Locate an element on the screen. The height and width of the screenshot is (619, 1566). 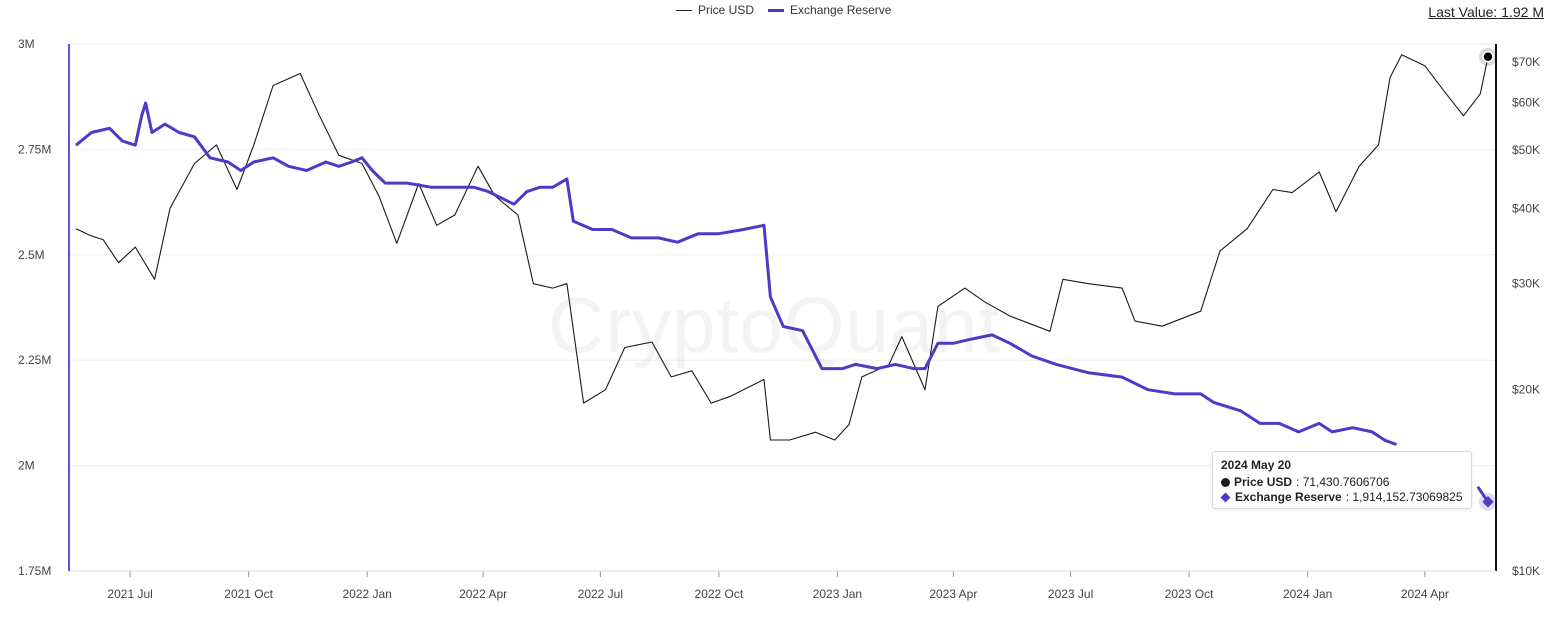
legend: Price USD Exchange Reserve is located at coordinates (783, 10).